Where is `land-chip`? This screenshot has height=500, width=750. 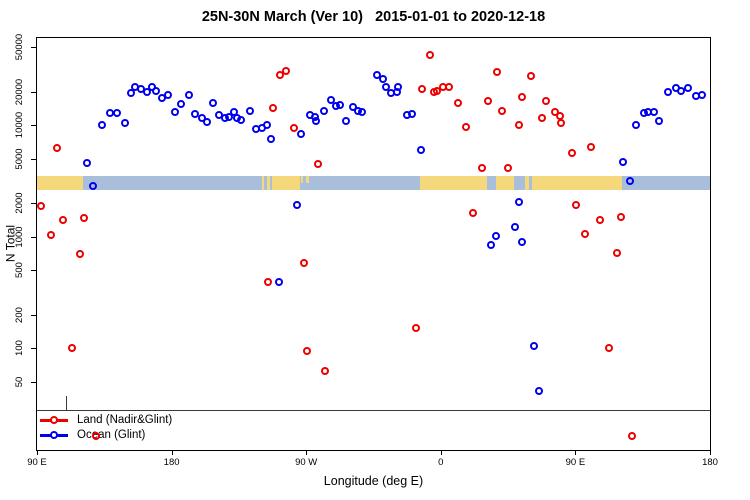 land-chip is located at coordinates (302, 179).